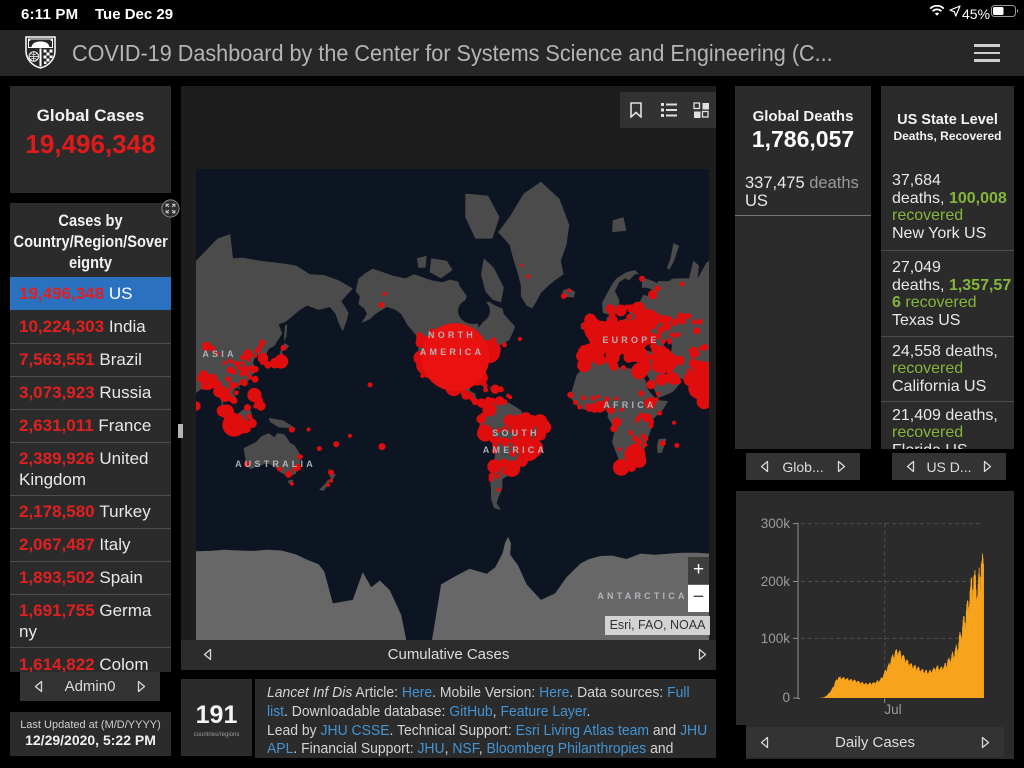 The width and height of the screenshot is (1024, 768). Describe the element at coordinates (776, 638) in the screenshot. I see `svg-text: 100k` at that location.